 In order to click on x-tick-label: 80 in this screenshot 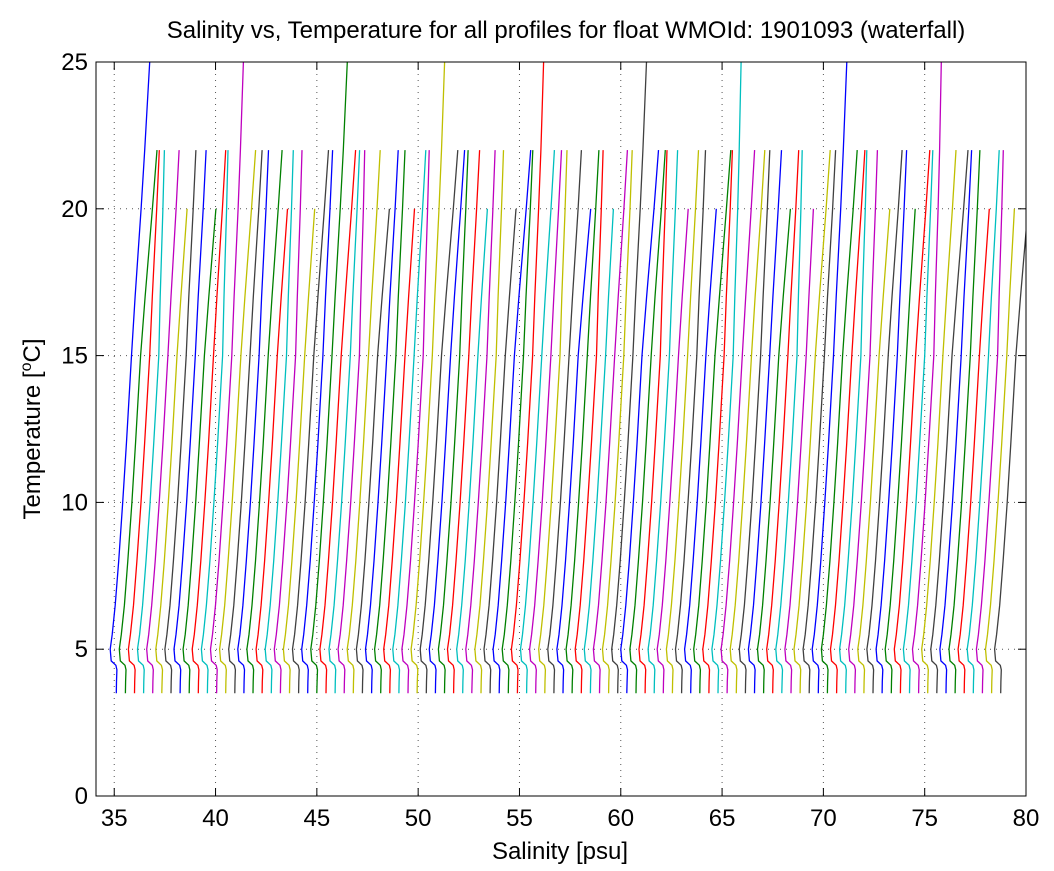, I will do `click(1026, 818)`.